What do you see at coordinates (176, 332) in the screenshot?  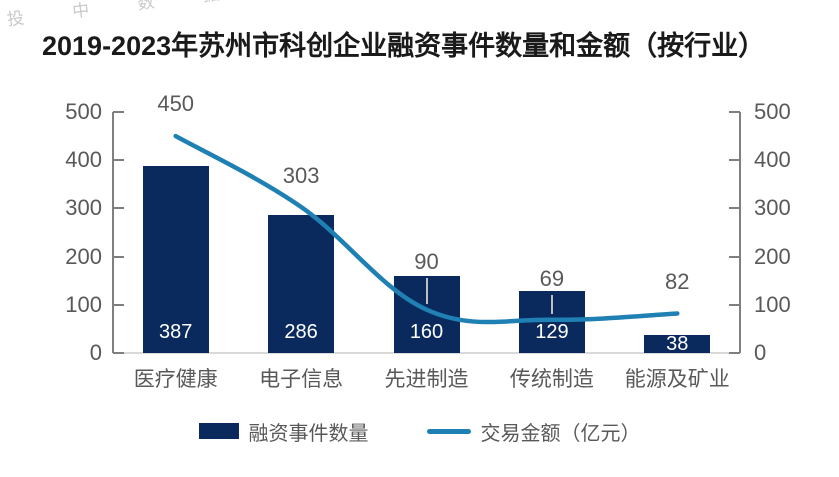 I see `bar-value-label: 387` at bounding box center [176, 332].